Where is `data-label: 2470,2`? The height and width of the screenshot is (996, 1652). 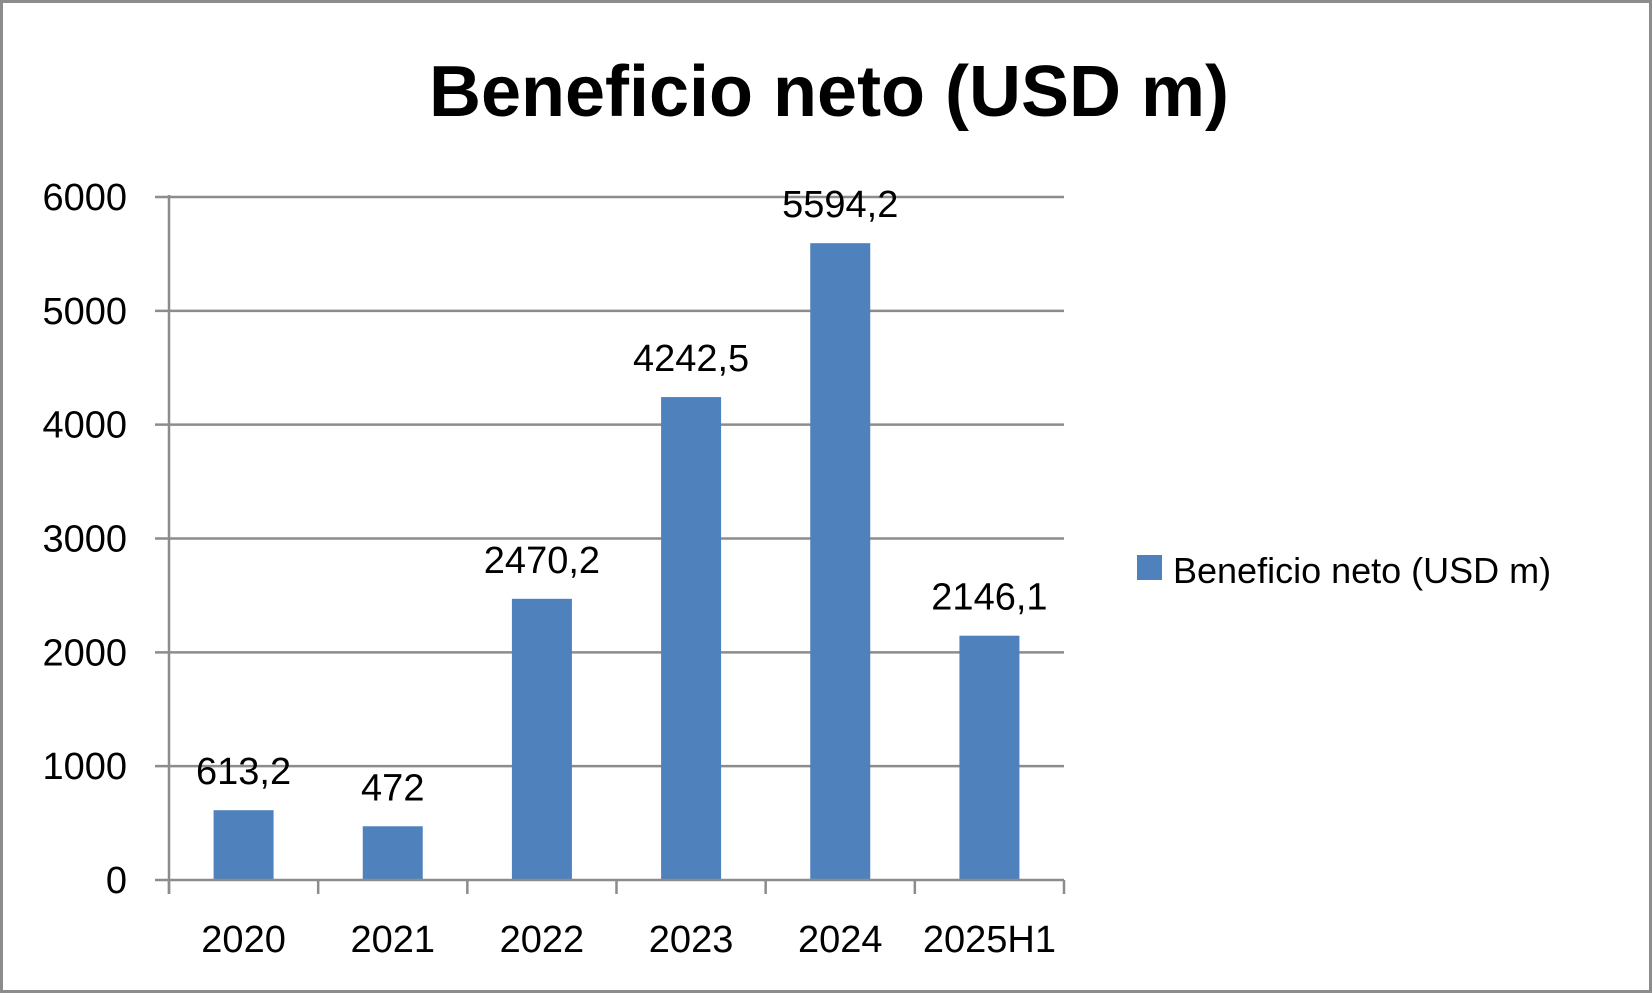 data-label: 2470,2 is located at coordinates (542, 561).